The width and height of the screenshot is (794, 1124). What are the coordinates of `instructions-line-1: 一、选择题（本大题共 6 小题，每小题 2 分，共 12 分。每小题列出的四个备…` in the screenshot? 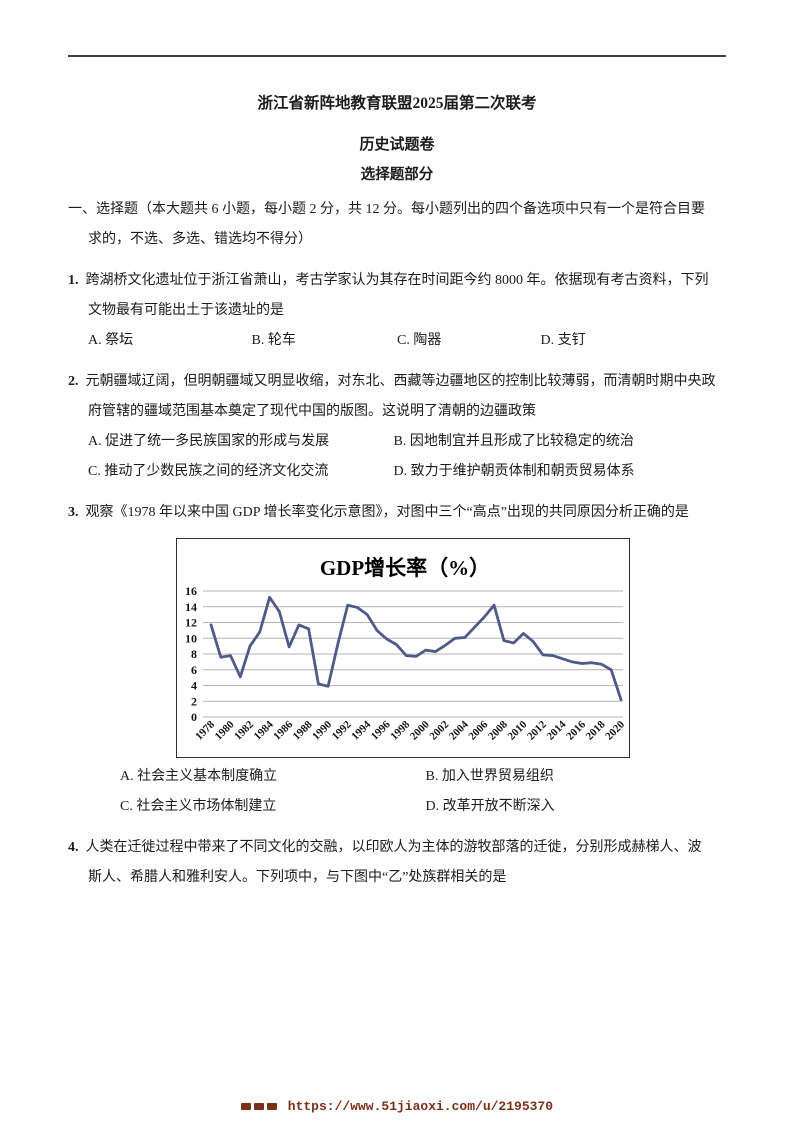 It's located at (386, 209).